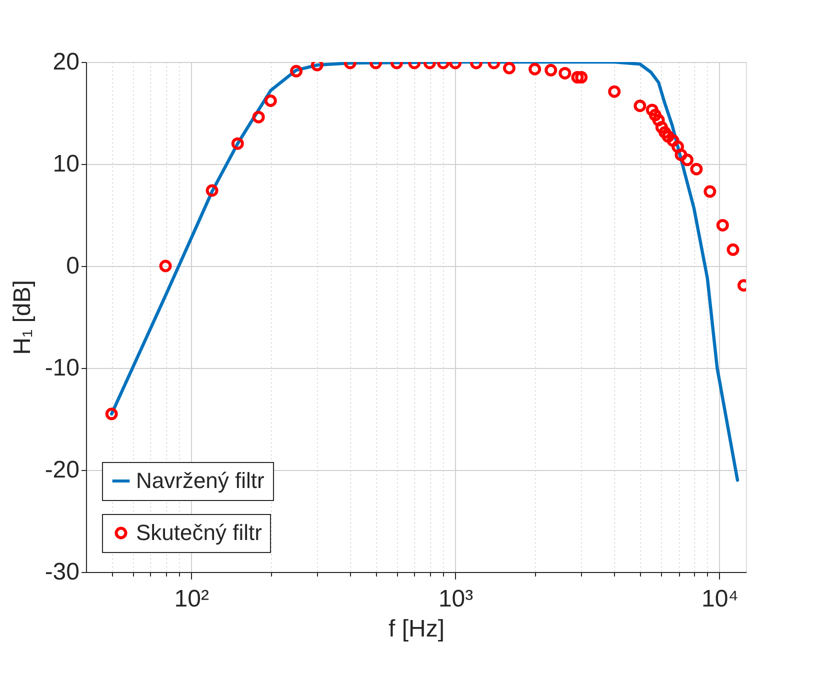 The height and width of the screenshot is (683, 815). I want to click on x-tick-label: 10³, so click(456, 599).